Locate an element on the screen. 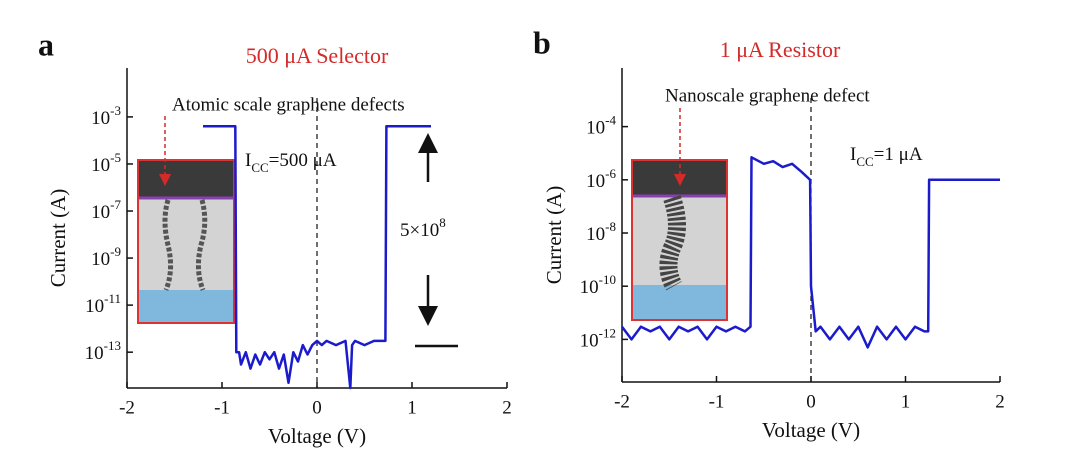 The image size is (1080, 461). inset-label: Nanoscale graphene defect is located at coordinates (767, 95).